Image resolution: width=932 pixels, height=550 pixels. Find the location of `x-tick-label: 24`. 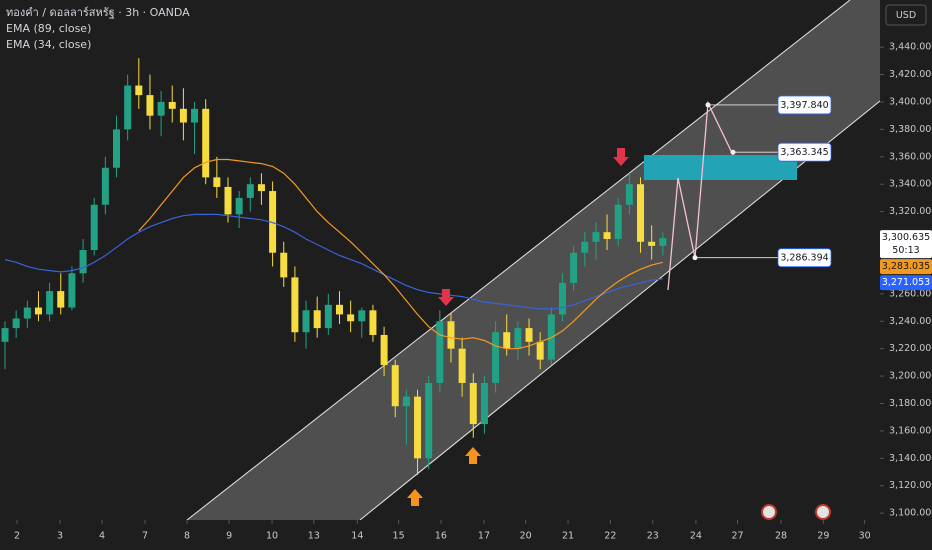

x-tick-label: 24 is located at coordinates (696, 536).